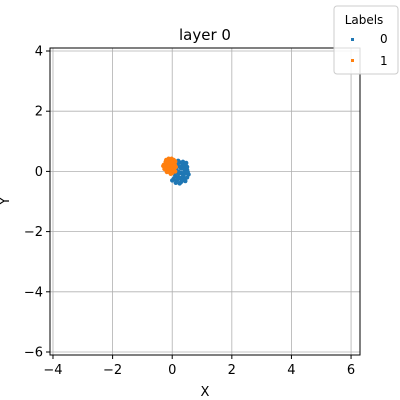  What do you see at coordinates (205, 35) in the screenshot?
I see `chart-title: layer 0` at bounding box center [205, 35].